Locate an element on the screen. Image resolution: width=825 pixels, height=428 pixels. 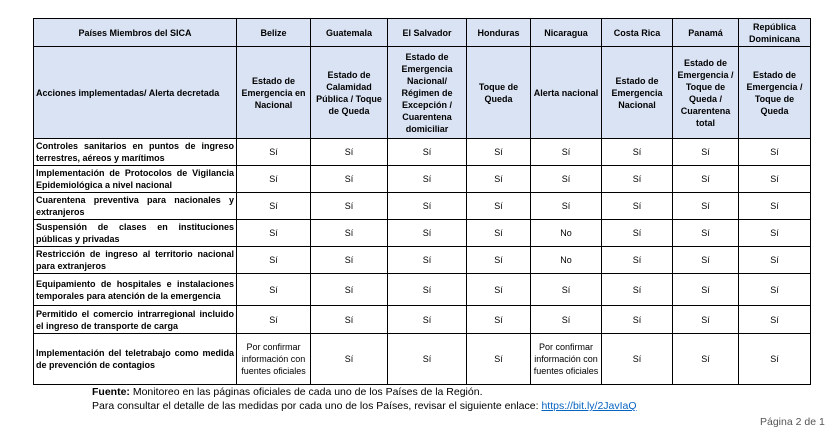
cell: Estado de Emergencia Nacional is located at coordinates (637, 92).